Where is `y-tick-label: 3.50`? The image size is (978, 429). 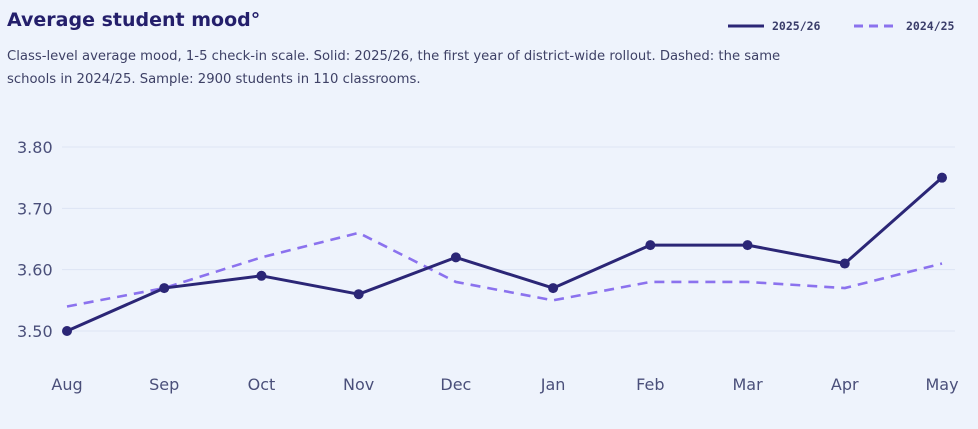 y-tick-label: 3.50 is located at coordinates (35, 331).